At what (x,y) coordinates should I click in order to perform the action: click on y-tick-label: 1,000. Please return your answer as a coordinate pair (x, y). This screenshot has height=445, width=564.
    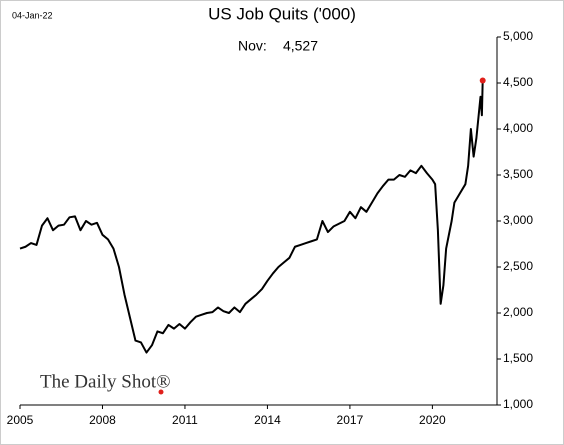
    Looking at the image, I should click on (518, 404).